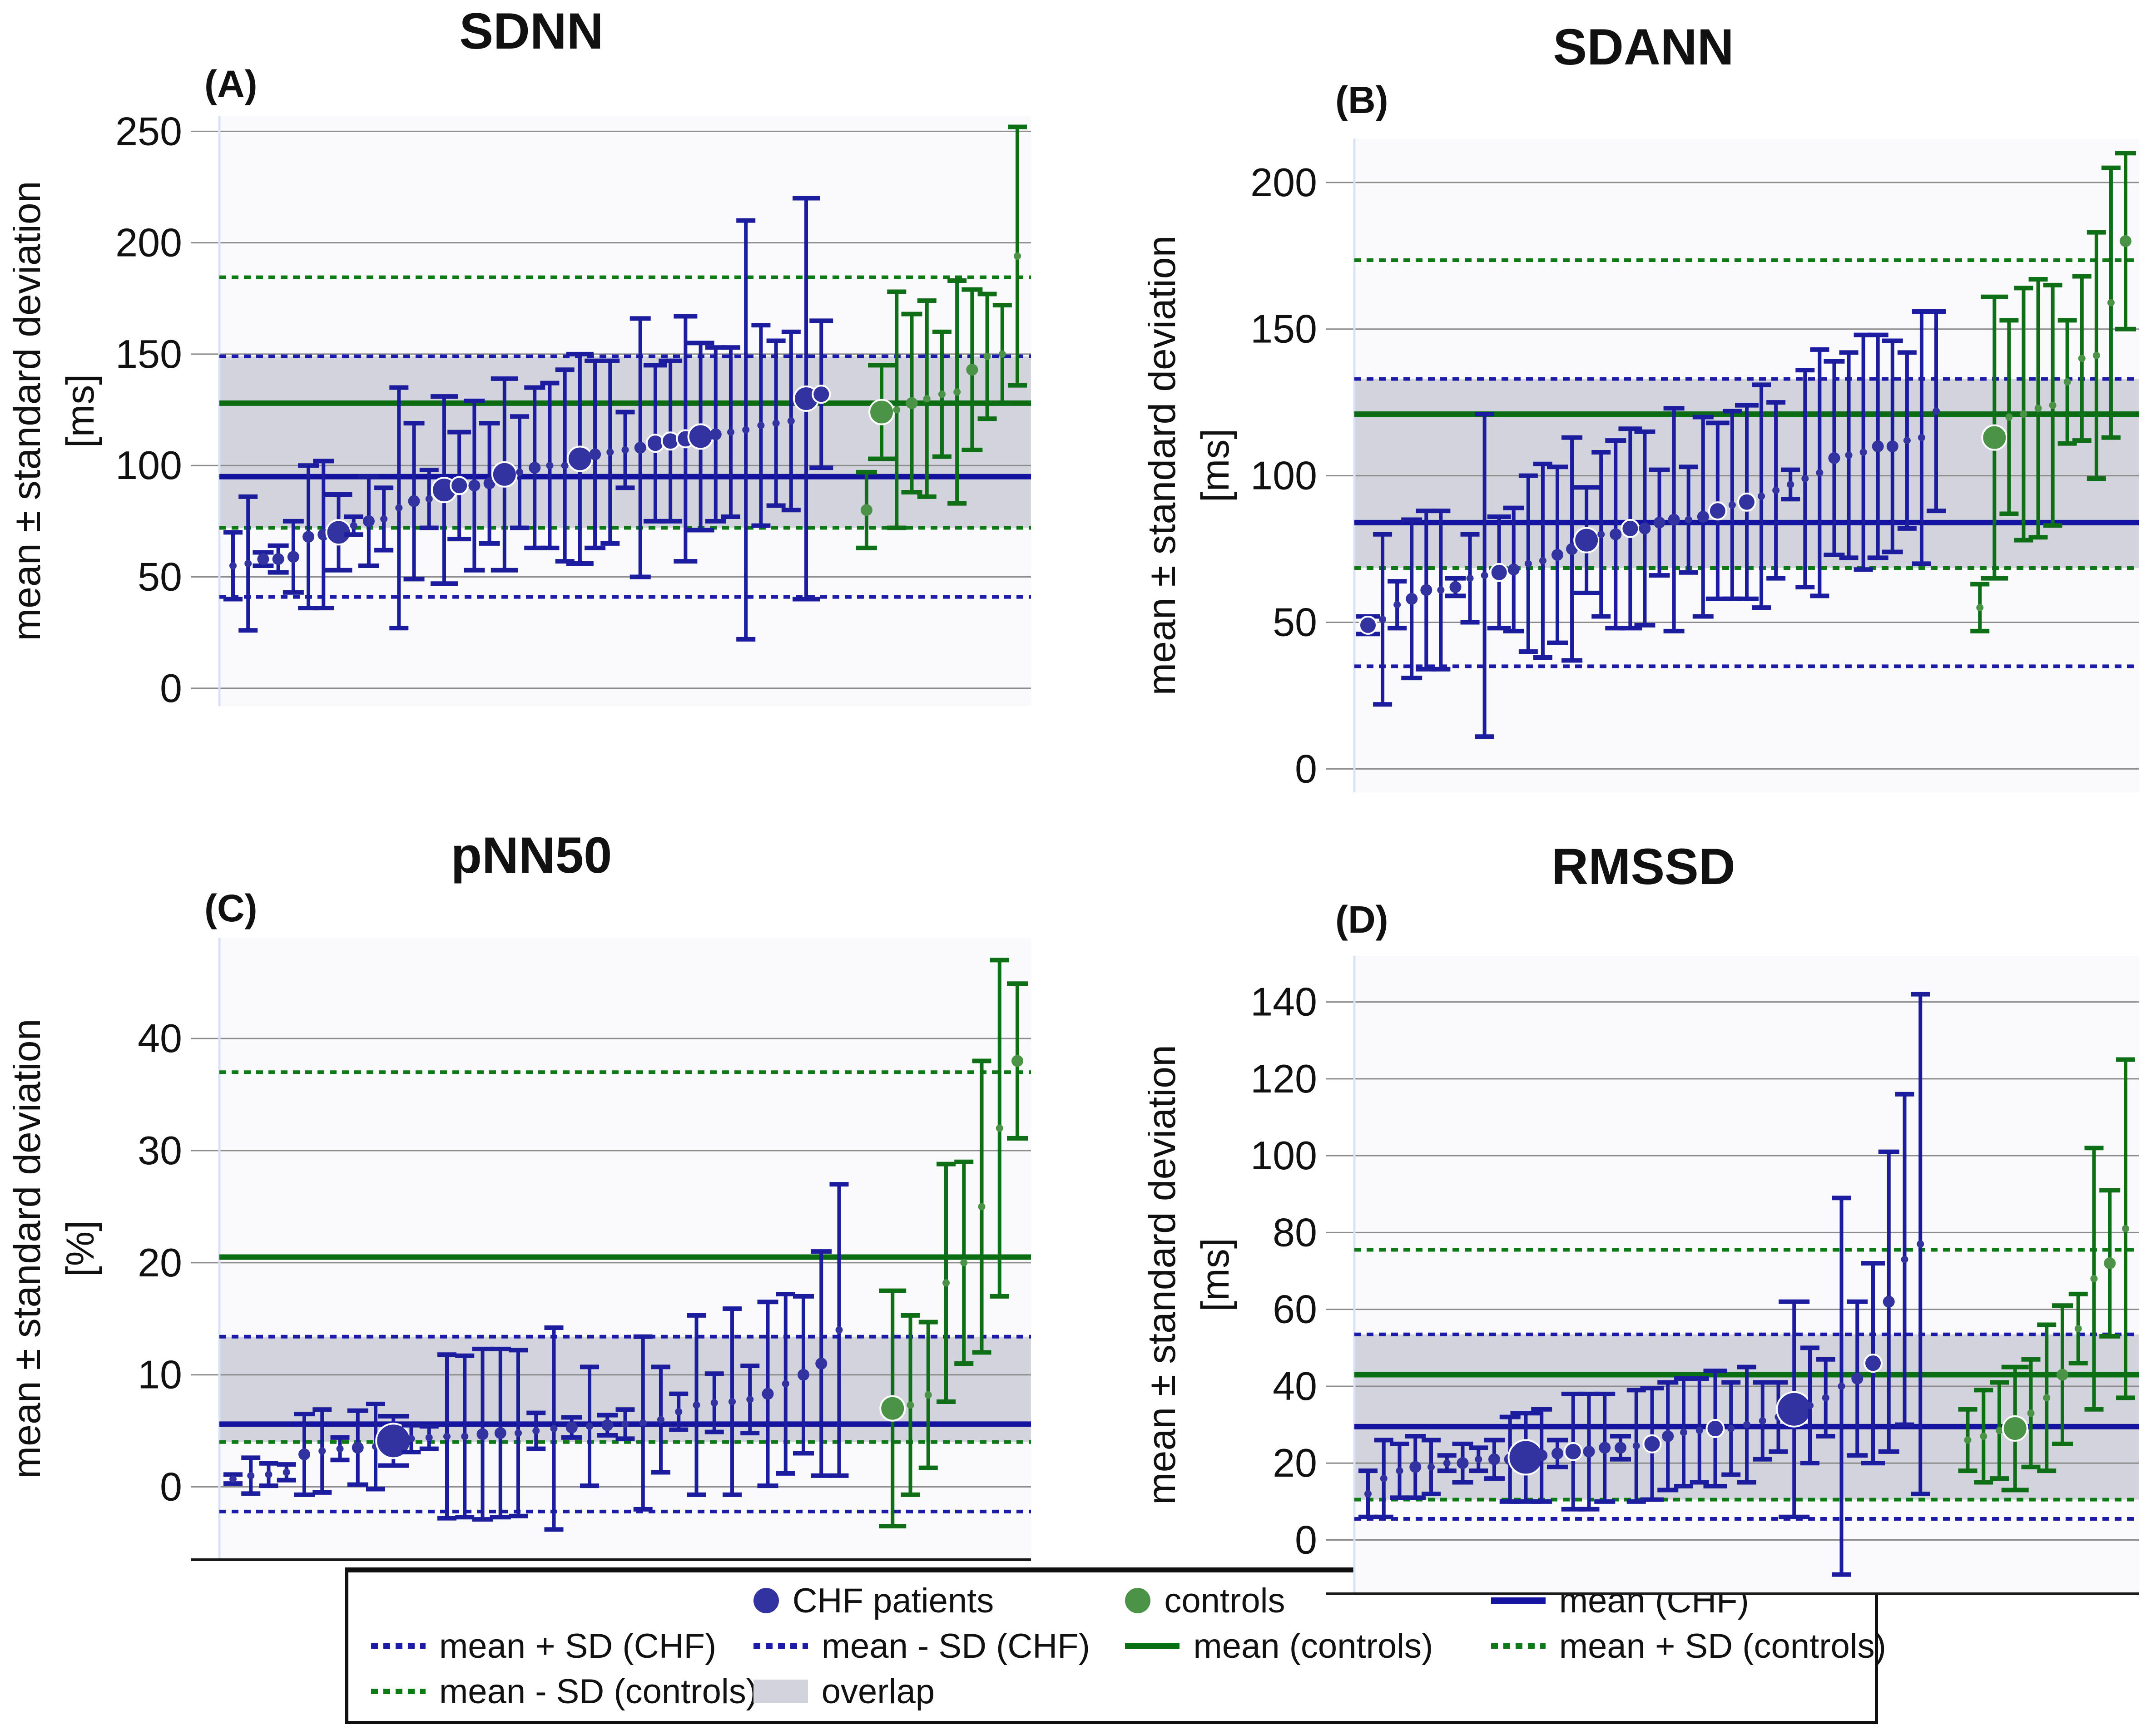 This screenshot has height=1730, width=2156. I want to click on legend-item-mean-plus-sd-controls: mean + SD (controls), so click(1688, 1646).